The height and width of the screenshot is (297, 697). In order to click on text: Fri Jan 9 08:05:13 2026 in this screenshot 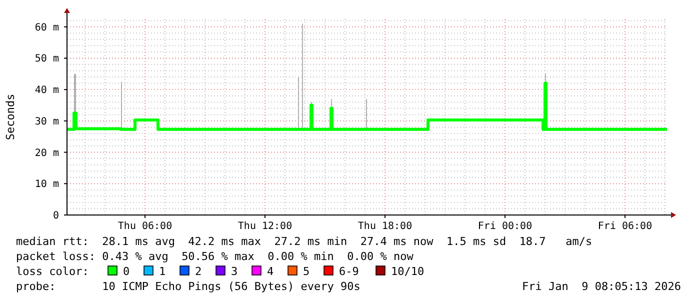, I will do `click(601, 286)`.